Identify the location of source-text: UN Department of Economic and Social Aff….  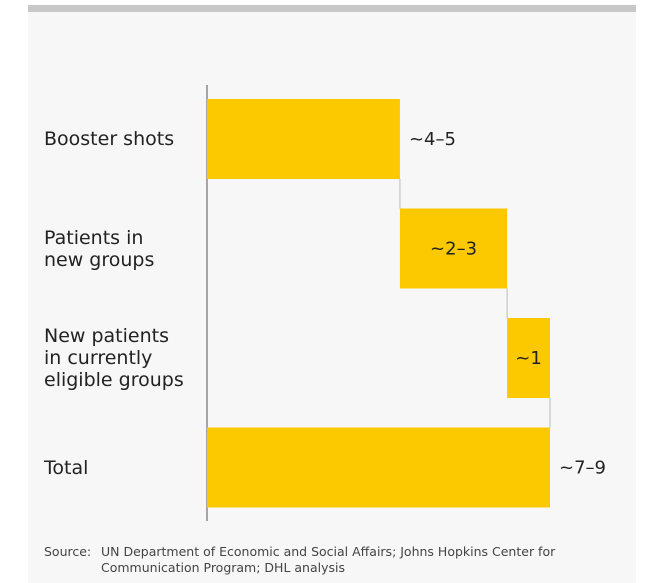
(328, 559).